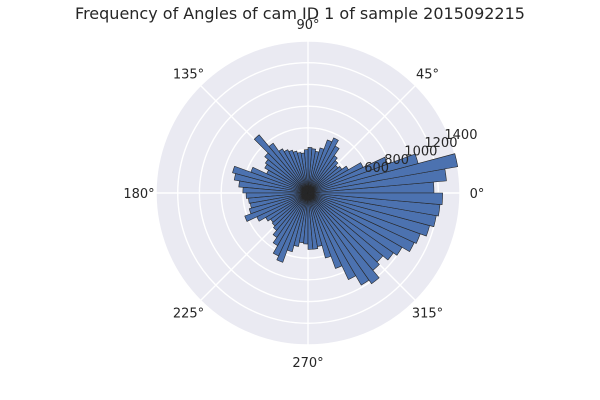  Describe the element at coordinates (307, 363) in the screenshot. I see `angle-tick-label: 270°` at that location.